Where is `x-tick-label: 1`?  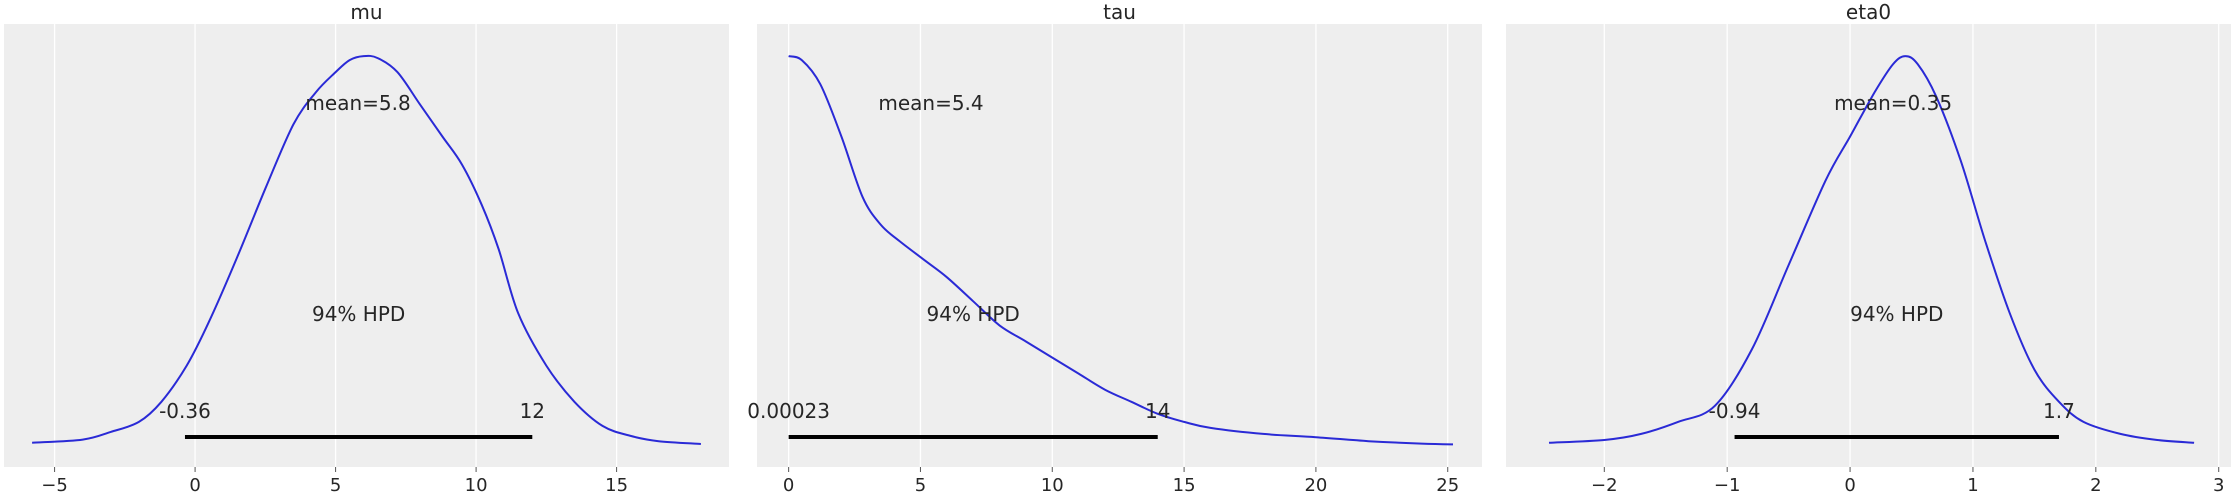
x-tick-label: 1 is located at coordinates (1972, 485).